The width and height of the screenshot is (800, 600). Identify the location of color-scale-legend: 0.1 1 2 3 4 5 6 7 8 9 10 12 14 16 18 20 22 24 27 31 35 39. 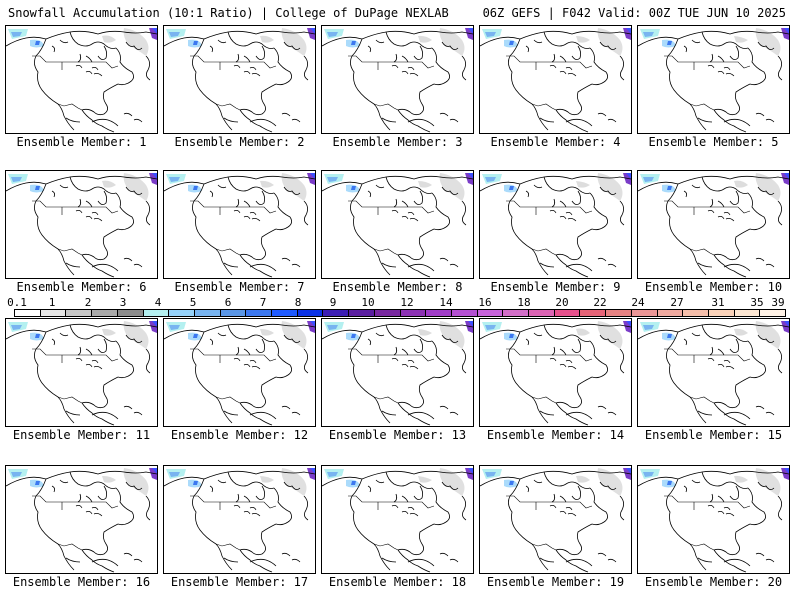
(396, 308).